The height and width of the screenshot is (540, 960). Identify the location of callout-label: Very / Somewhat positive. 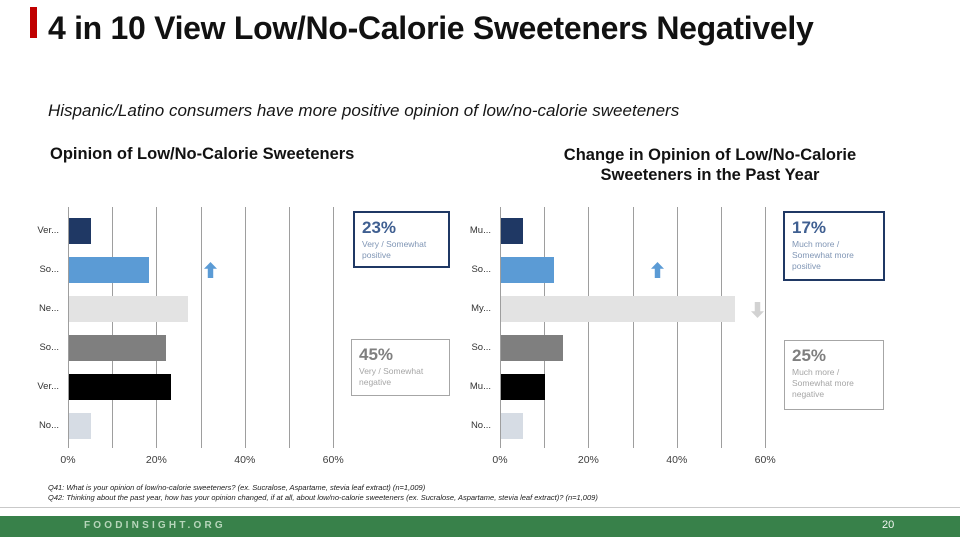
(394, 249).